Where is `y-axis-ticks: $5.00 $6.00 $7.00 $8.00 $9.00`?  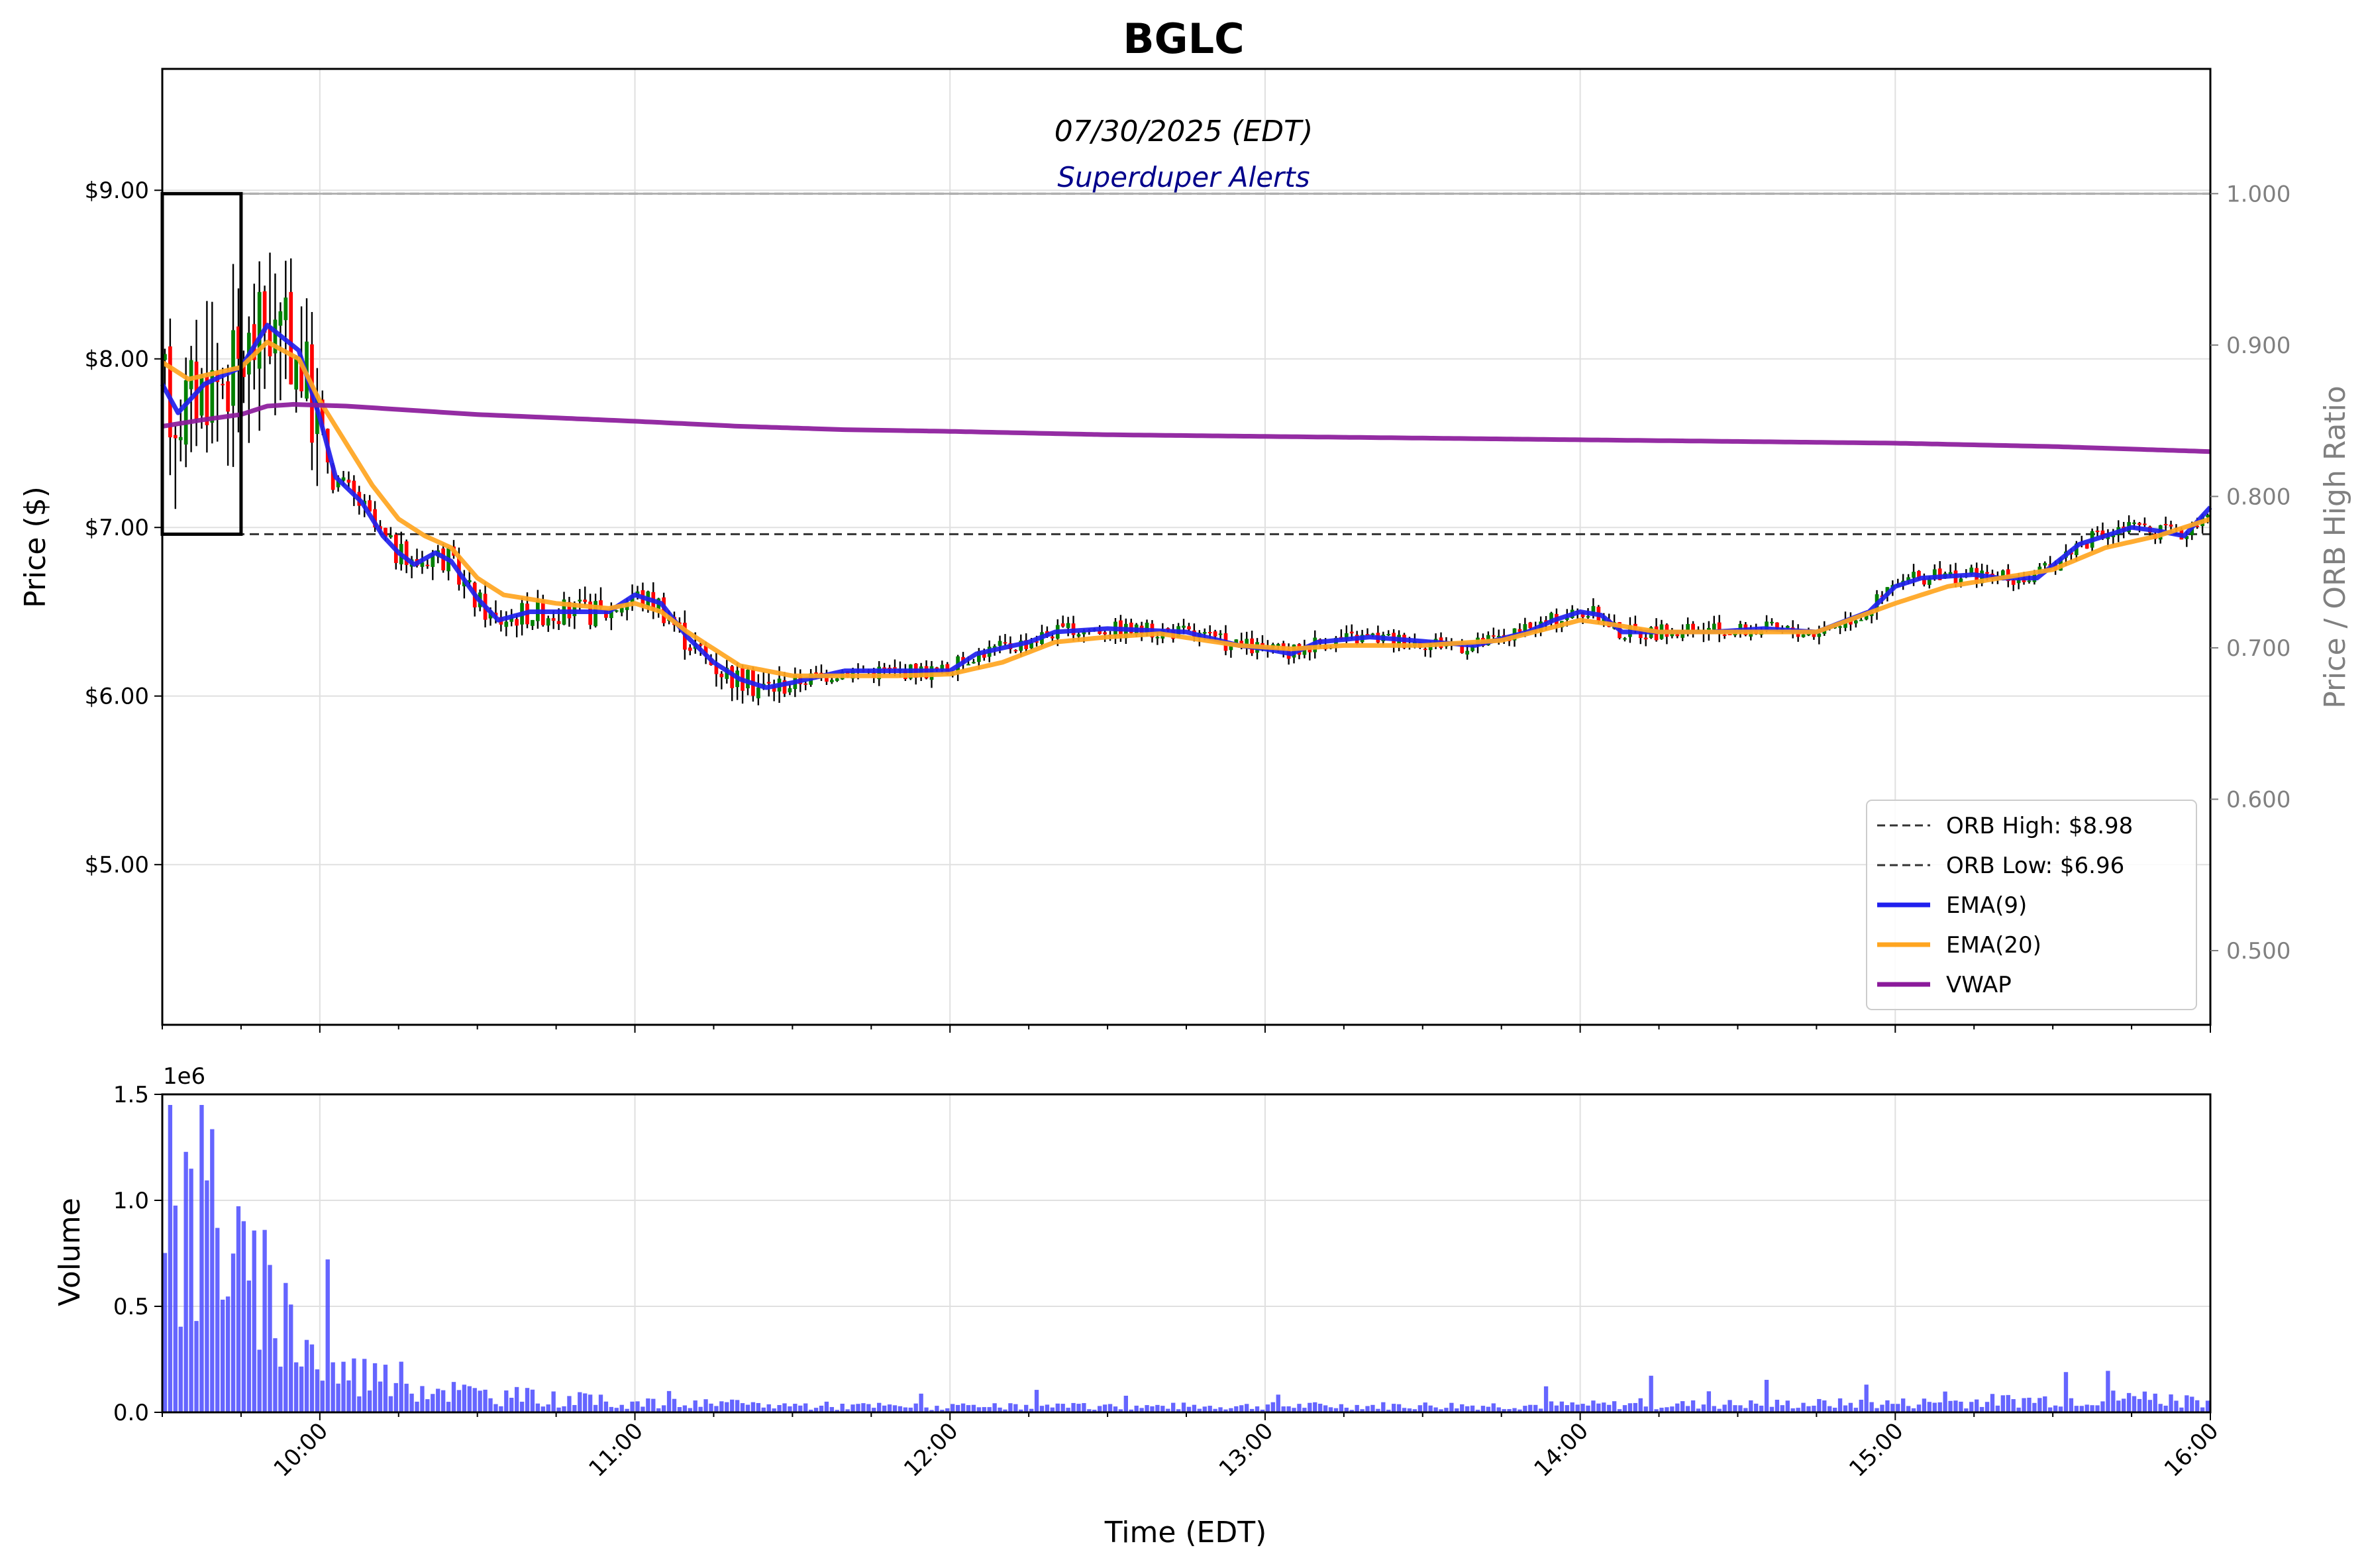
y-axis-ticks: $5.00 $6.00 $7.00 $8.00 $9.00 is located at coordinates (124, 528).